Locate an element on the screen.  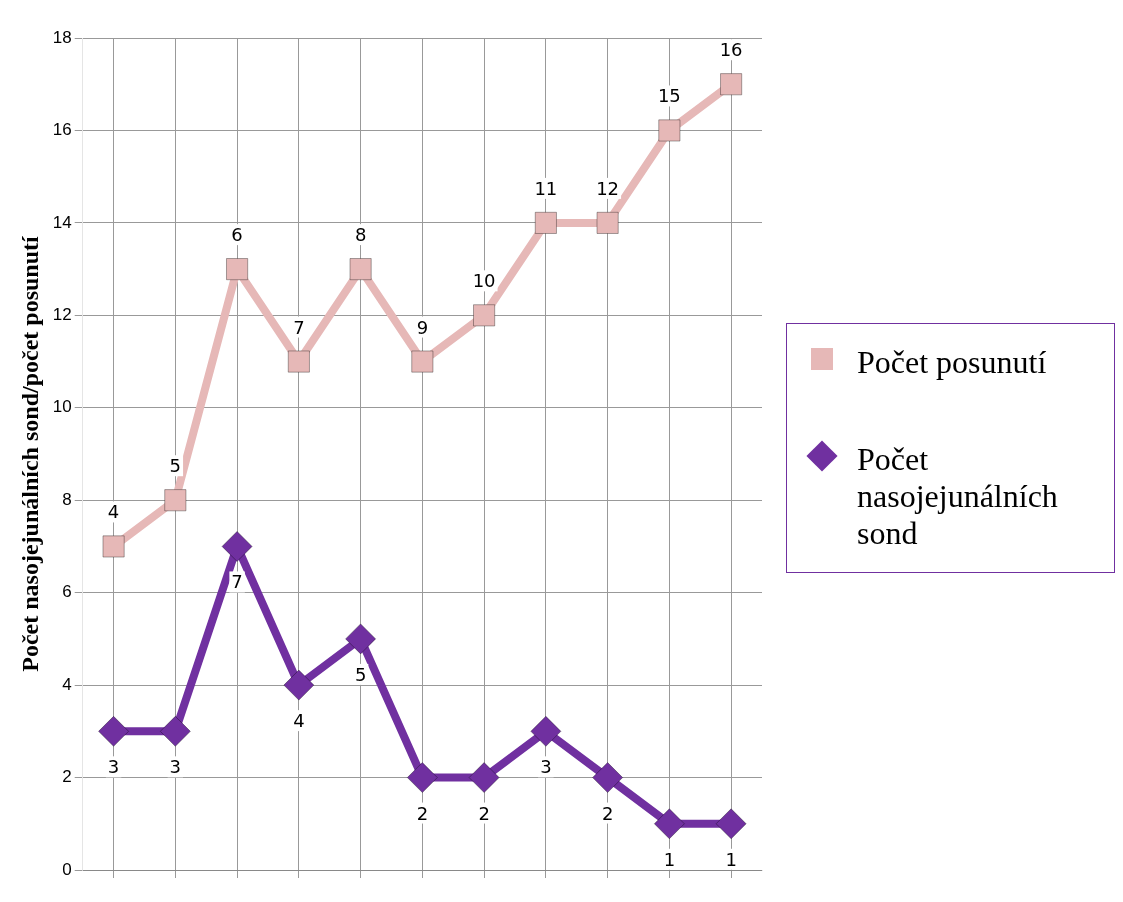
annotation: 16 is located at coordinates (731, 50).